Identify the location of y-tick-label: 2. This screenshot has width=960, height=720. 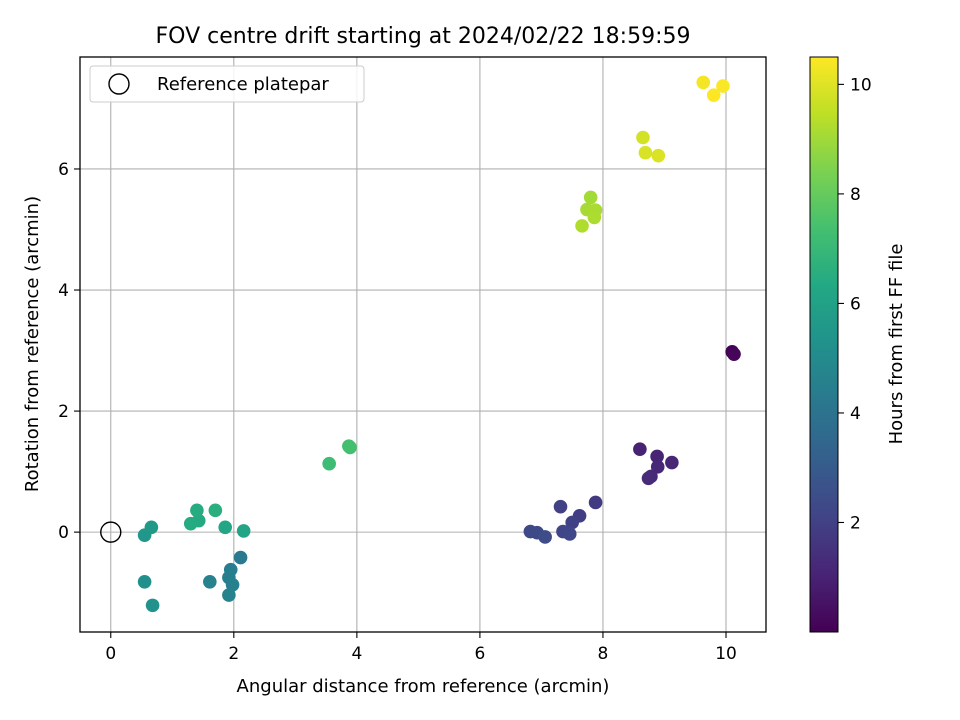
(63, 412).